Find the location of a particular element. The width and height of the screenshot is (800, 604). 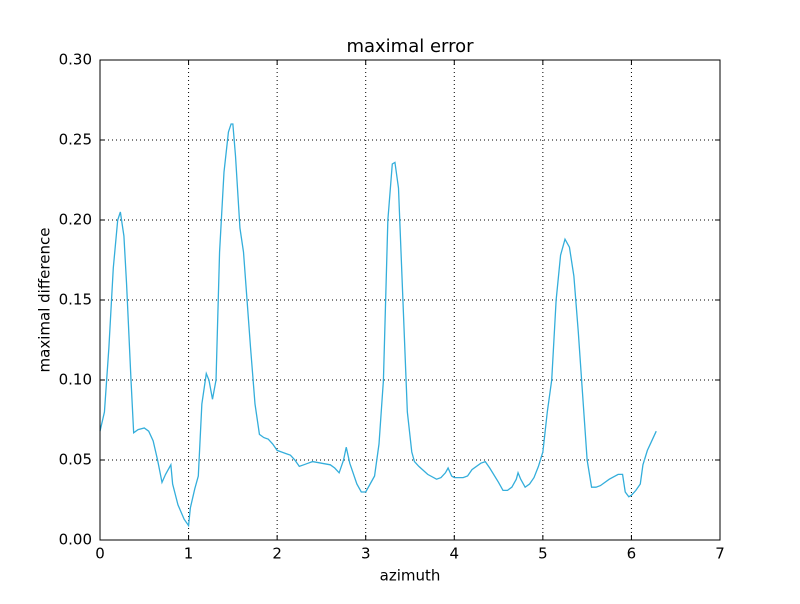

x-tick-label: 1 is located at coordinates (189, 554).